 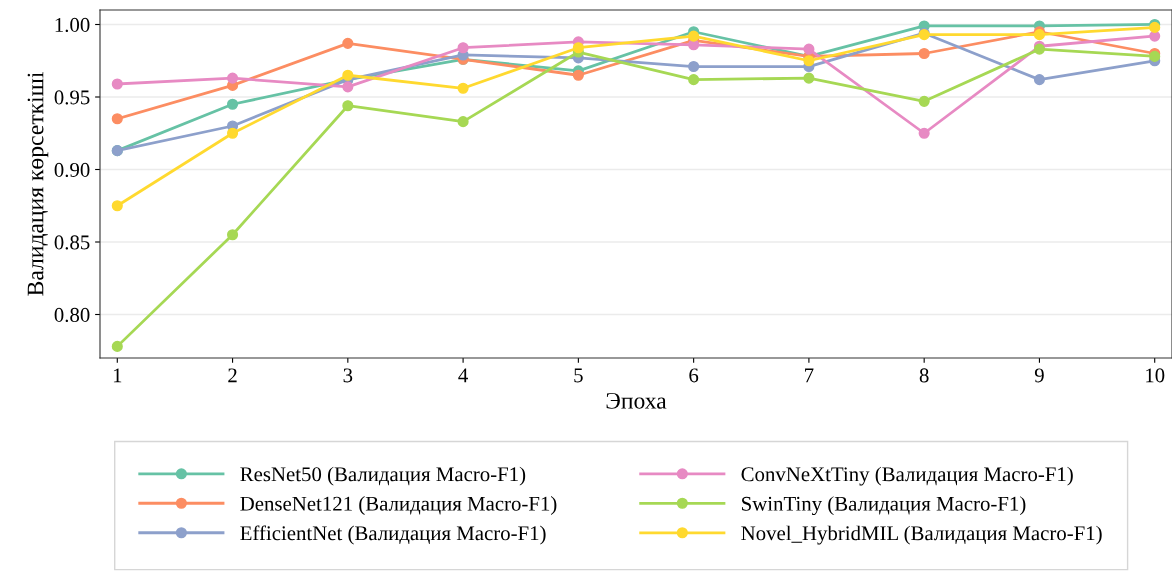 I want to click on legend-label: DenseNet121 (Валидация Macro-F1), so click(x=398, y=505).